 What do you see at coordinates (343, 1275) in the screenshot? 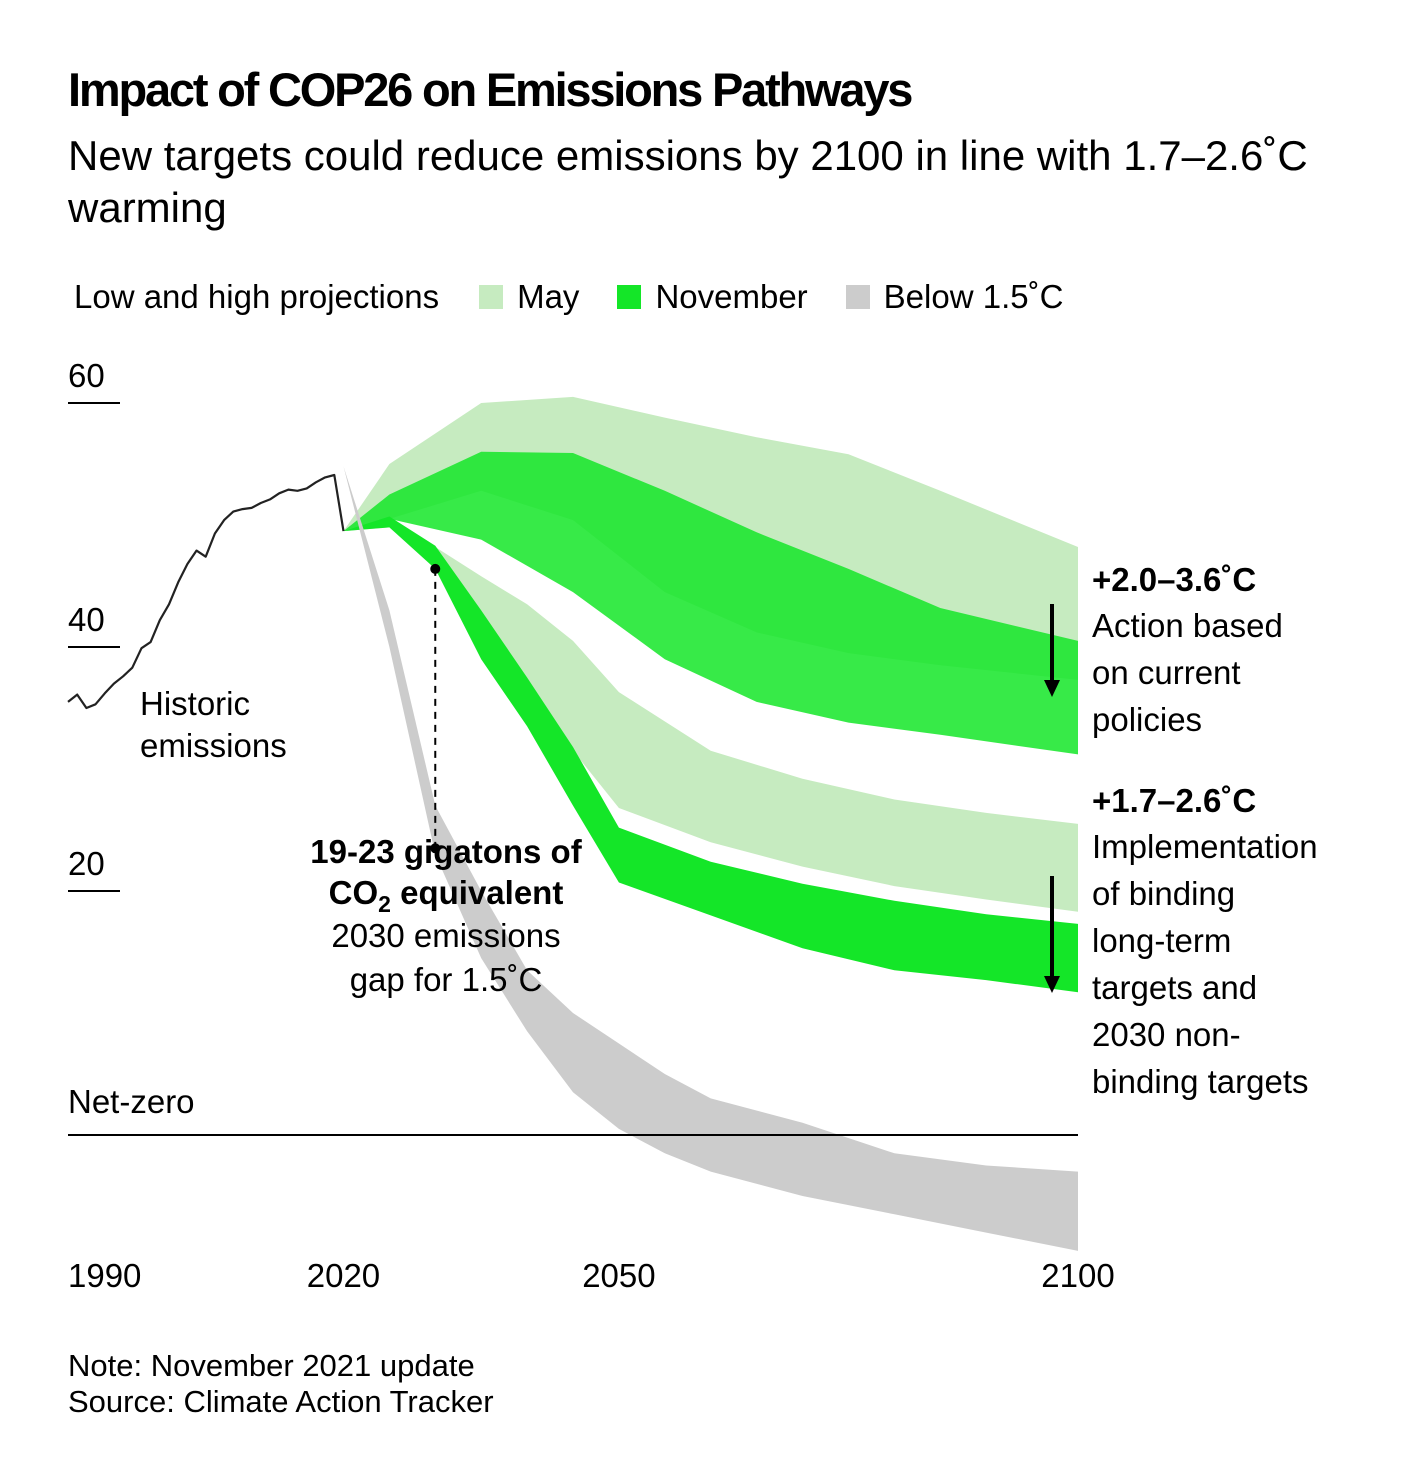
I see `x-tick-label: 2020` at bounding box center [343, 1275].